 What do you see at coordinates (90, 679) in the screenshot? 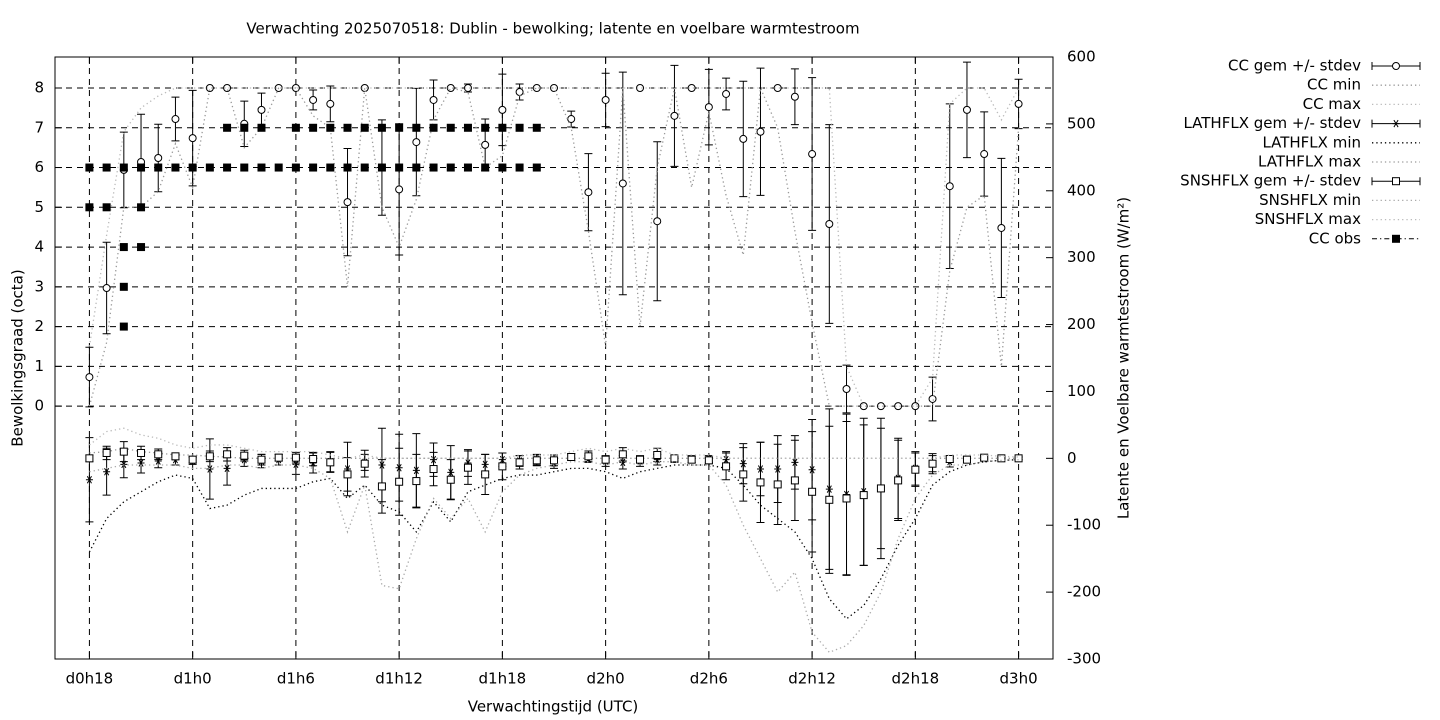
I see `x-tick-label: d0h18` at bounding box center [90, 679].